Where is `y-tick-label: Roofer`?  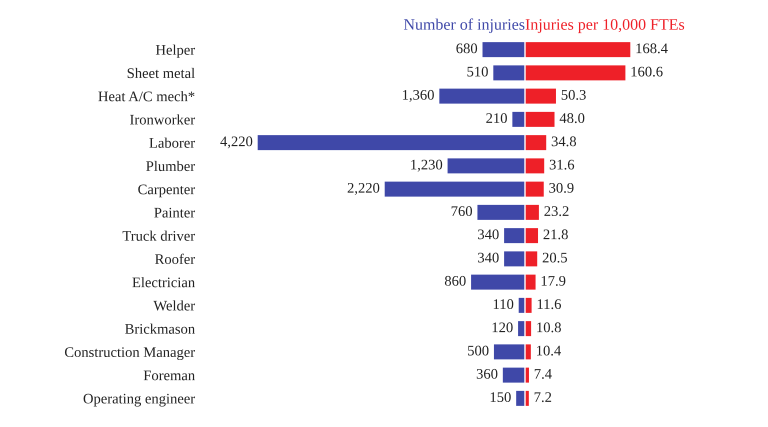 y-tick-label: Roofer is located at coordinates (175, 259).